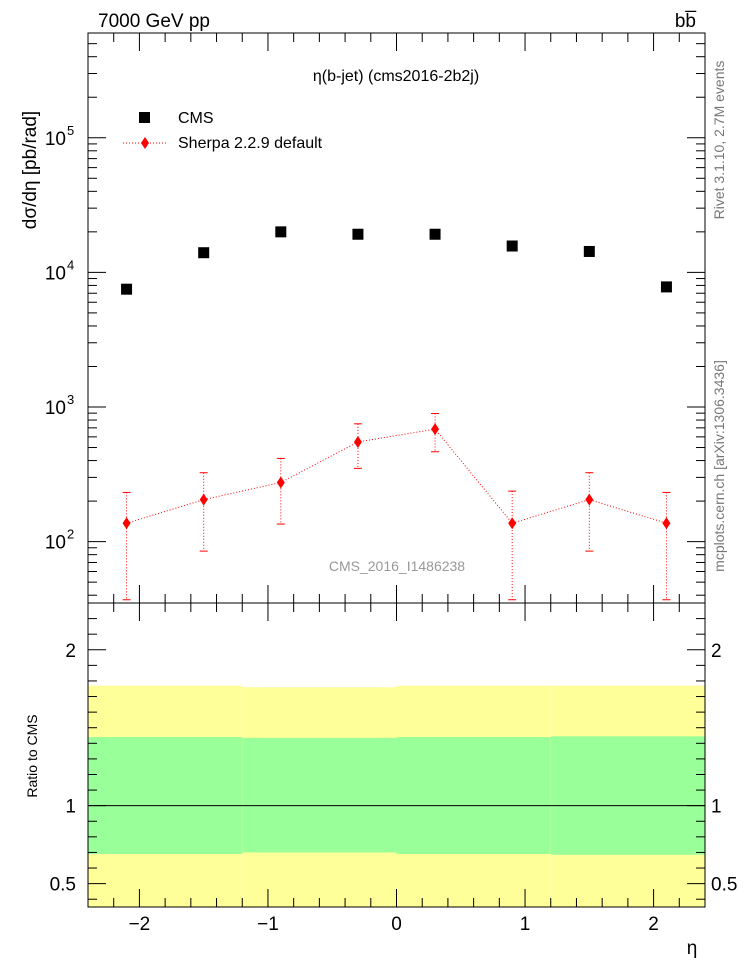  Describe the element at coordinates (653, 924) in the screenshot. I see `x-tick-label: 2` at that location.